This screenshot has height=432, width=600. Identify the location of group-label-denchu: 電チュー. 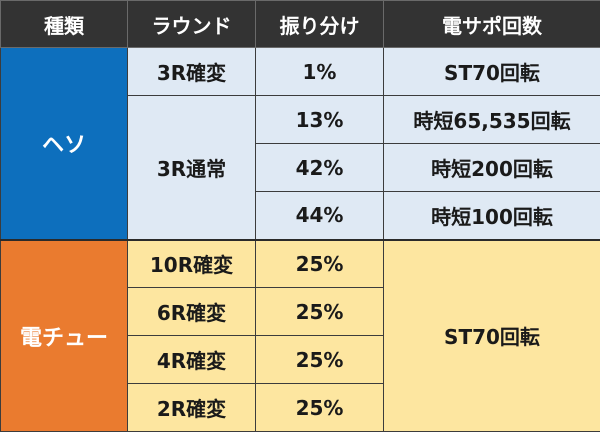
(64, 336).